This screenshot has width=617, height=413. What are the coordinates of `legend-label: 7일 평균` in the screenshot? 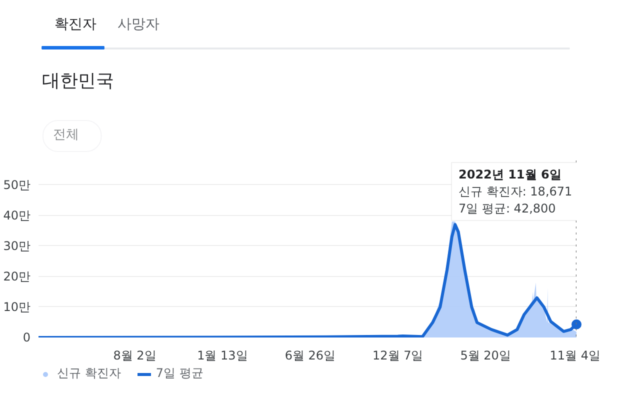 It's located at (180, 373).